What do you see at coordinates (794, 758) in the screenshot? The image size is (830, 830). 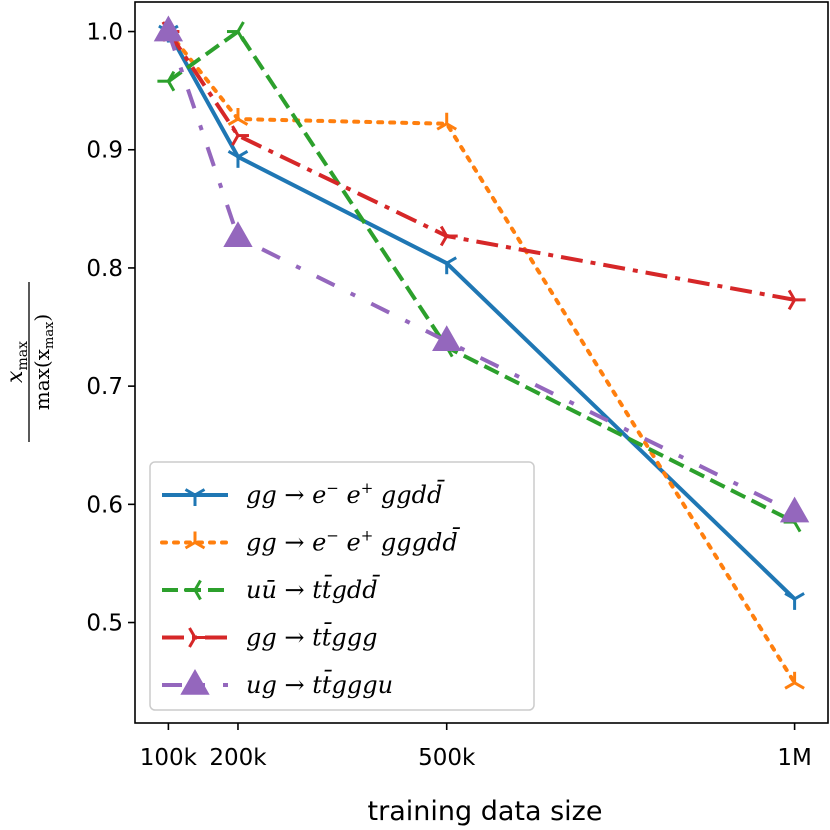 I see `x-tick-label: 1M` at bounding box center [794, 758].